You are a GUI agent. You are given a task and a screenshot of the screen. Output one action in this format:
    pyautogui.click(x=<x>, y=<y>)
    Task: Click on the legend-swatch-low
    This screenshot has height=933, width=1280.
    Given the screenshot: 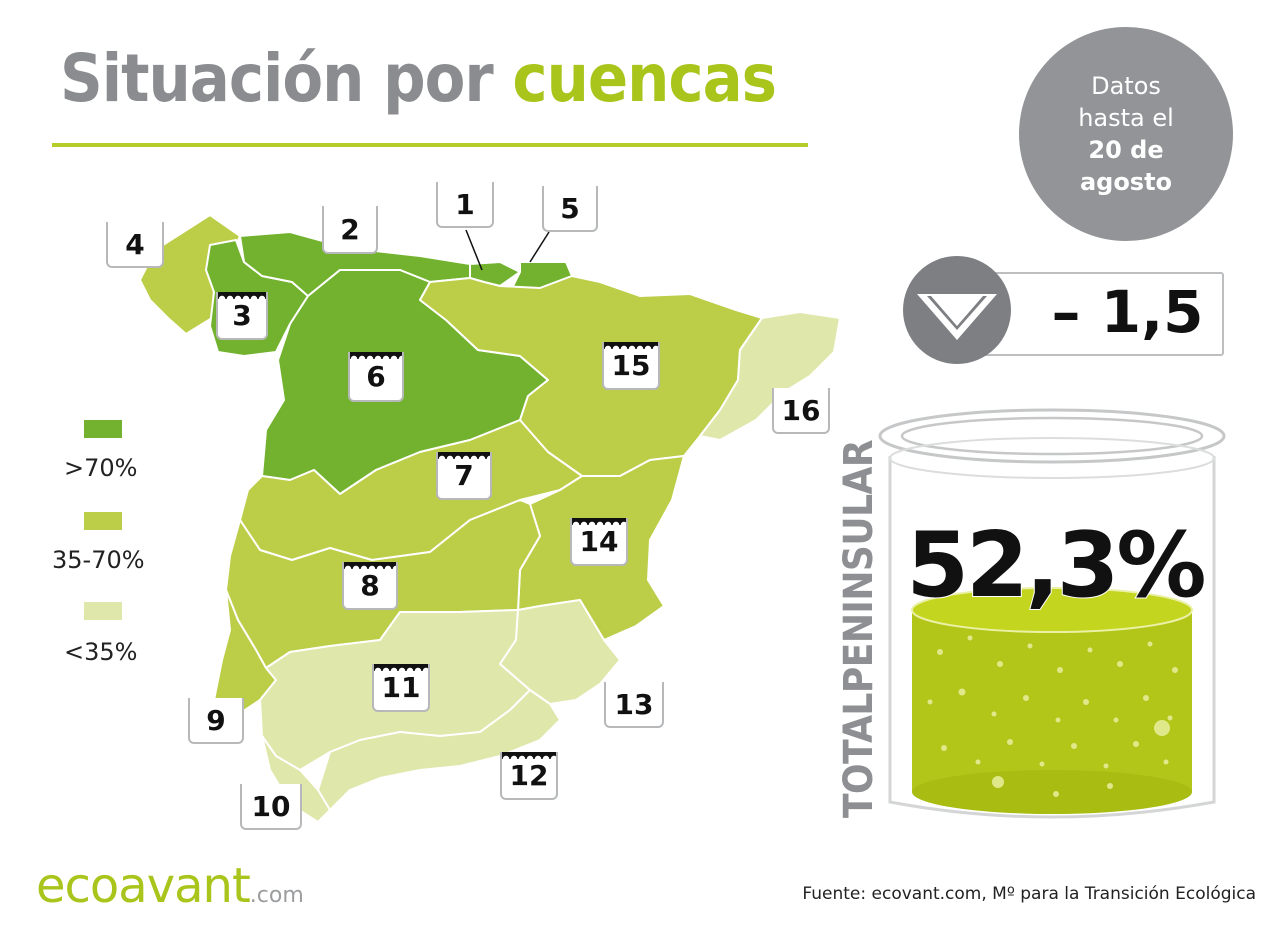 What is the action you would take?
    pyautogui.click(x=103, y=611)
    